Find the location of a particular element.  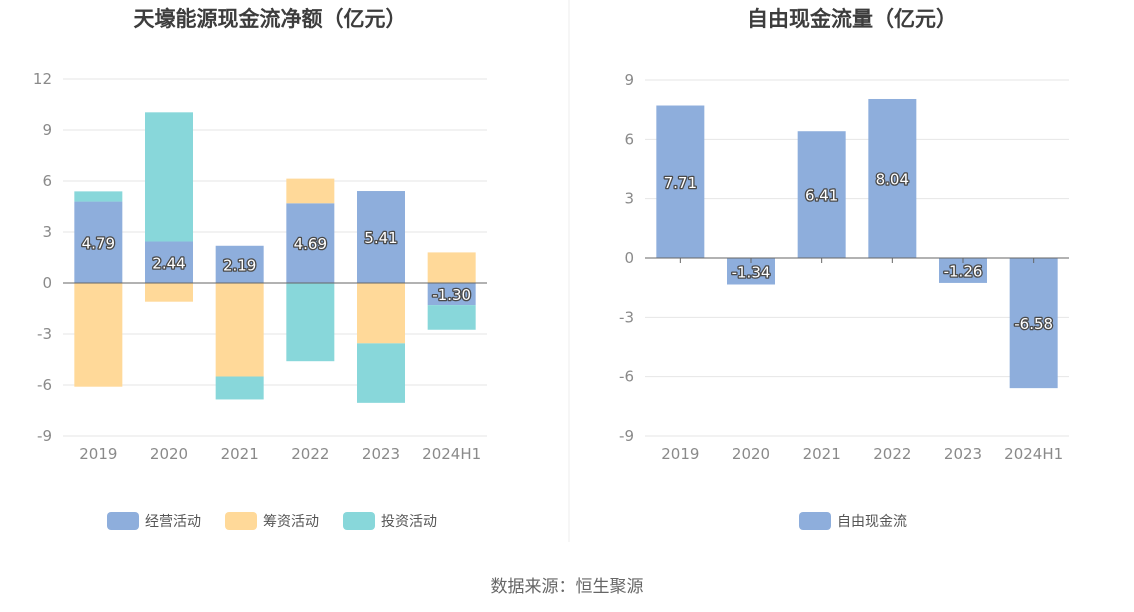

bar-经营活动-2020 is located at coordinates (169, 262).